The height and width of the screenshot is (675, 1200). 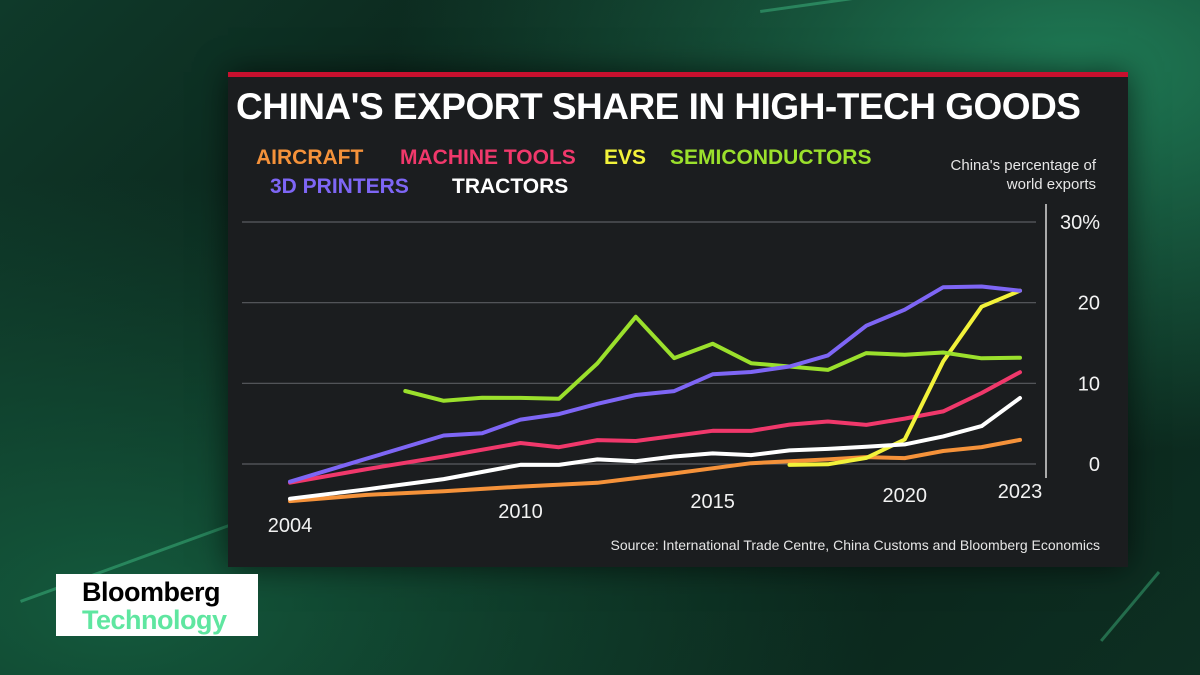 What do you see at coordinates (655, 470) in the screenshot?
I see `series-line-aircraft` at bounding box center [655, 470].